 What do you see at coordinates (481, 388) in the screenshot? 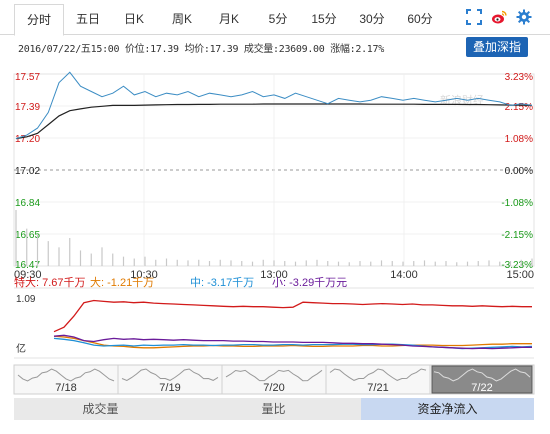
I see `navigator-date-label: 7/22` at bounding box center [481, 388].